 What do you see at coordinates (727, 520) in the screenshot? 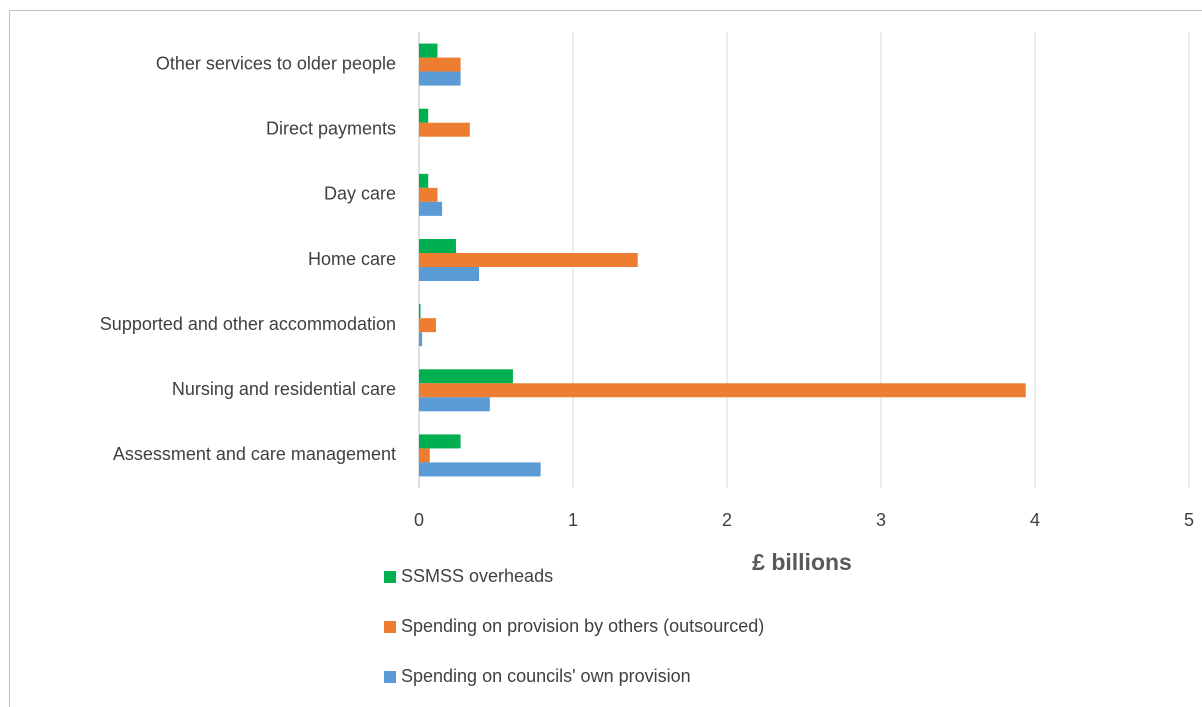
I see `x-tick-label: 2` at bounding box center [727, 520].